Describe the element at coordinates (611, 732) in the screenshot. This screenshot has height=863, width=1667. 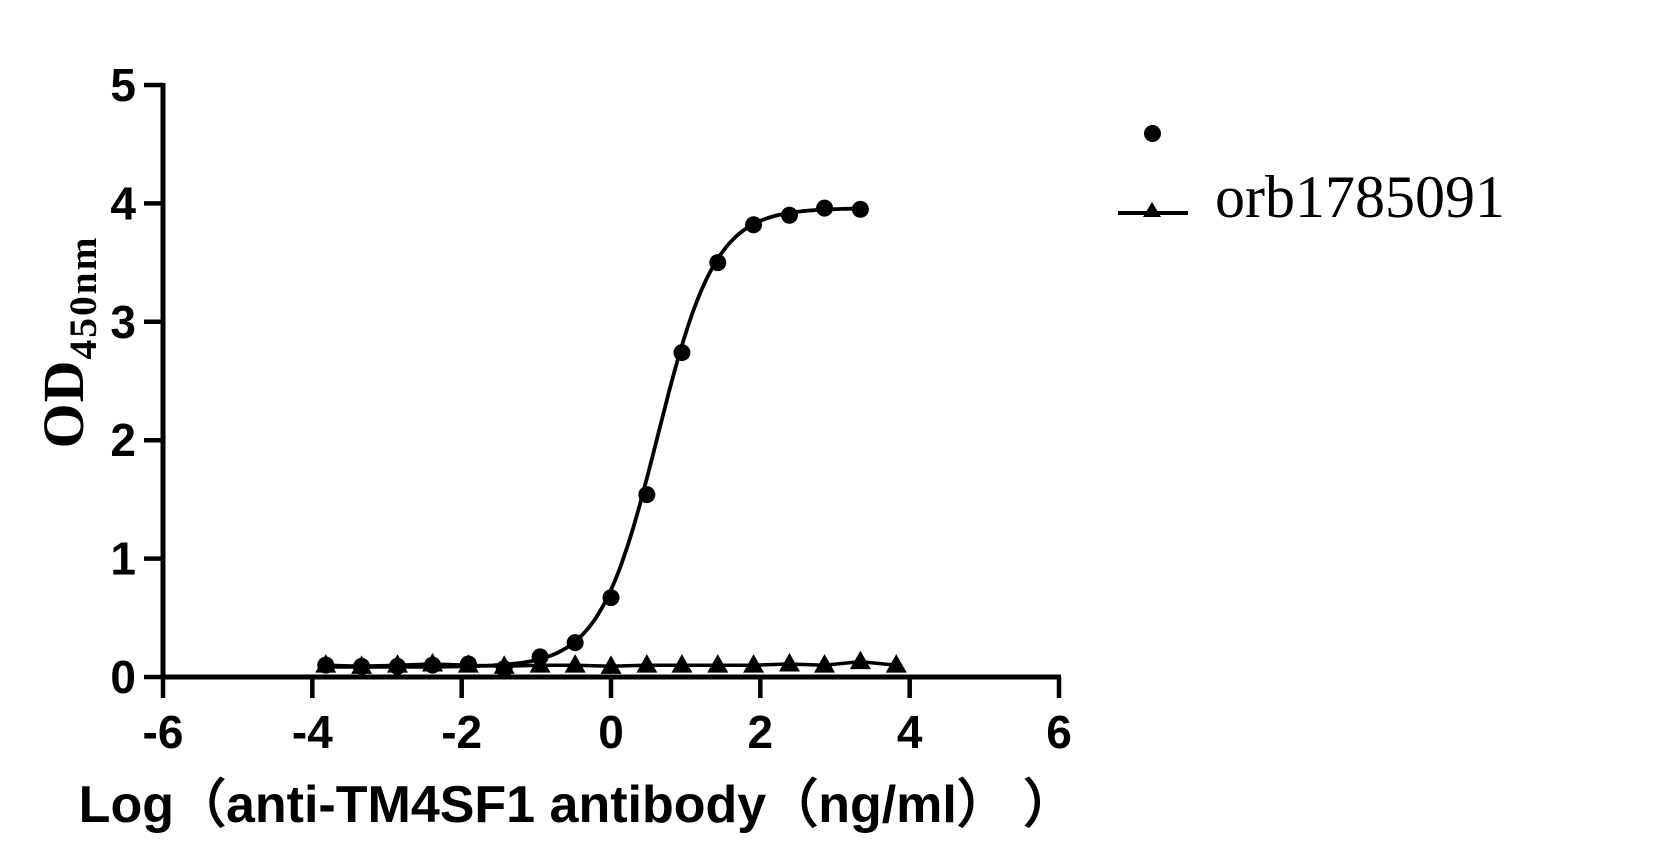
I see `x-tick-label: 0` at that location.